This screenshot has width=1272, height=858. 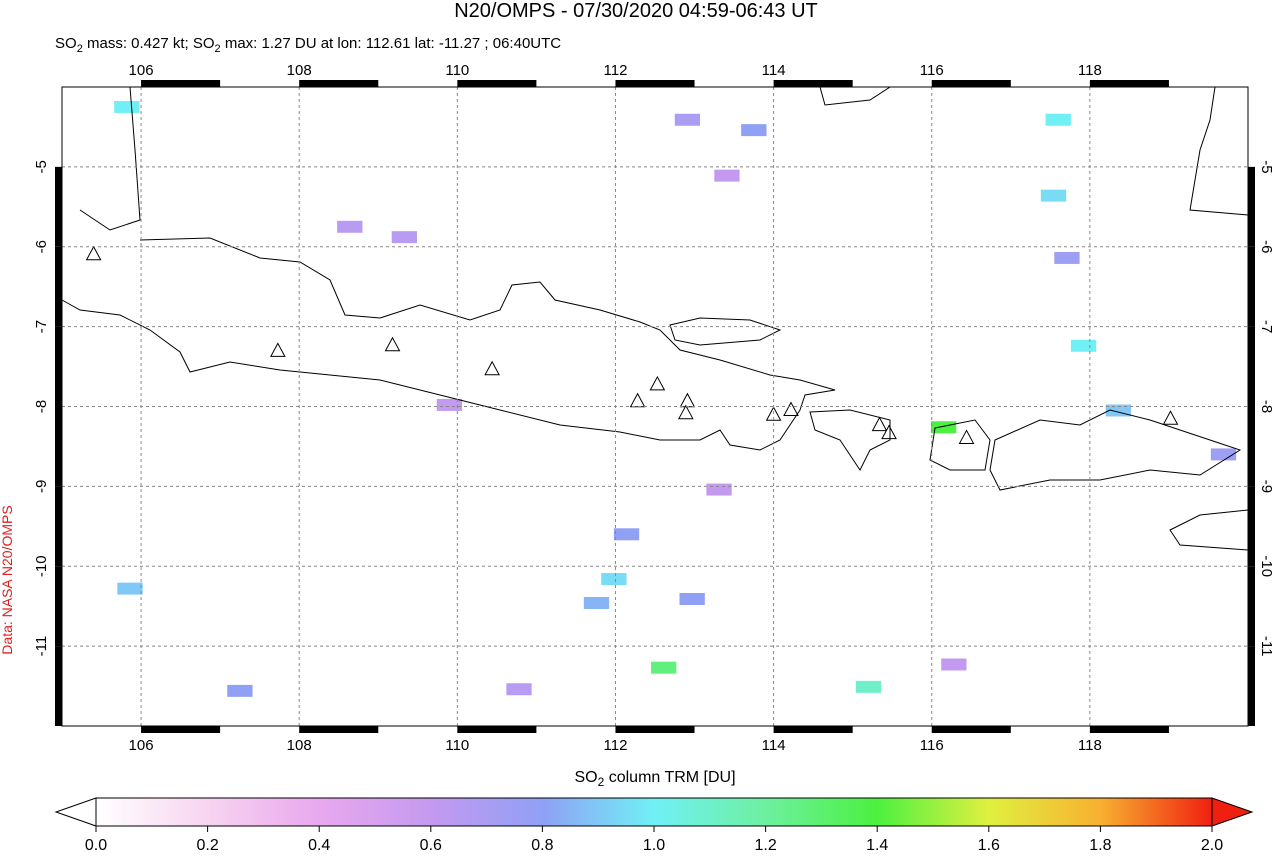 I want to click on colorbar-label-part: SO, so click(x=585, y=777).